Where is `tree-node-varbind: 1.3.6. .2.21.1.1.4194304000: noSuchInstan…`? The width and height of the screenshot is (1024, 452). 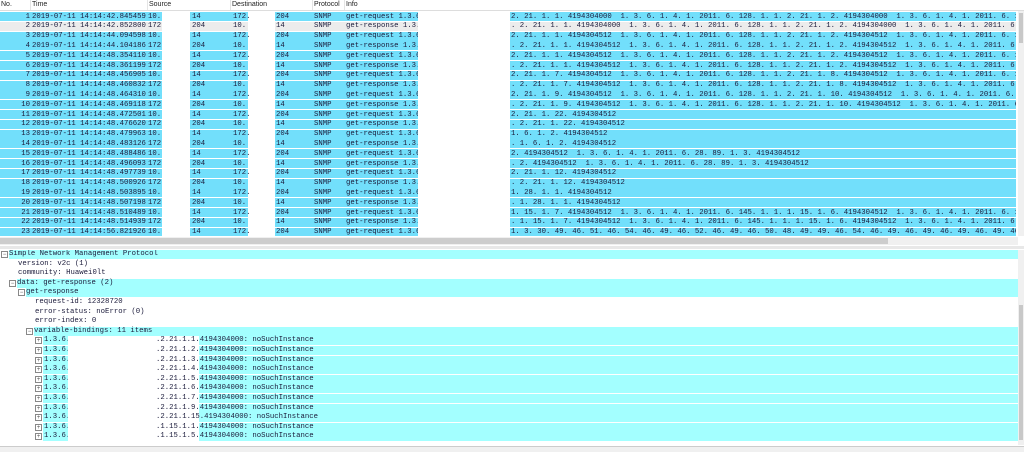
tree-node-varbind: 1.3.6. .2.21.1.1.4194304000: noSuchInstan… is located at coordinates (530, 341).